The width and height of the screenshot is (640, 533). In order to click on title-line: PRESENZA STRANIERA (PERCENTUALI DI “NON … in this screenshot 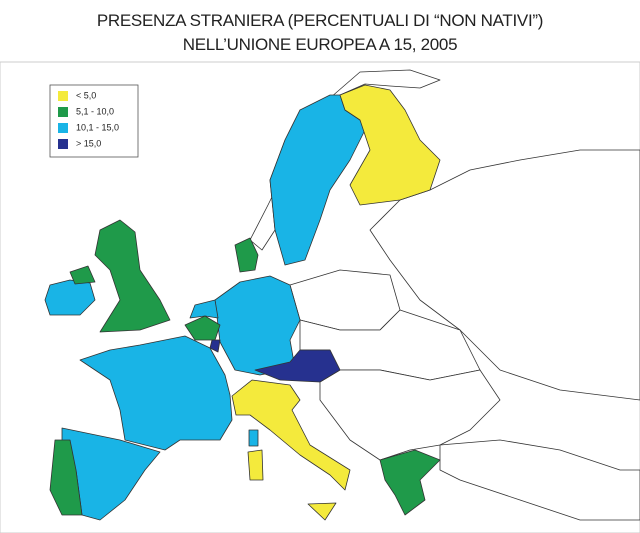, I will do `click(320, 20)`.